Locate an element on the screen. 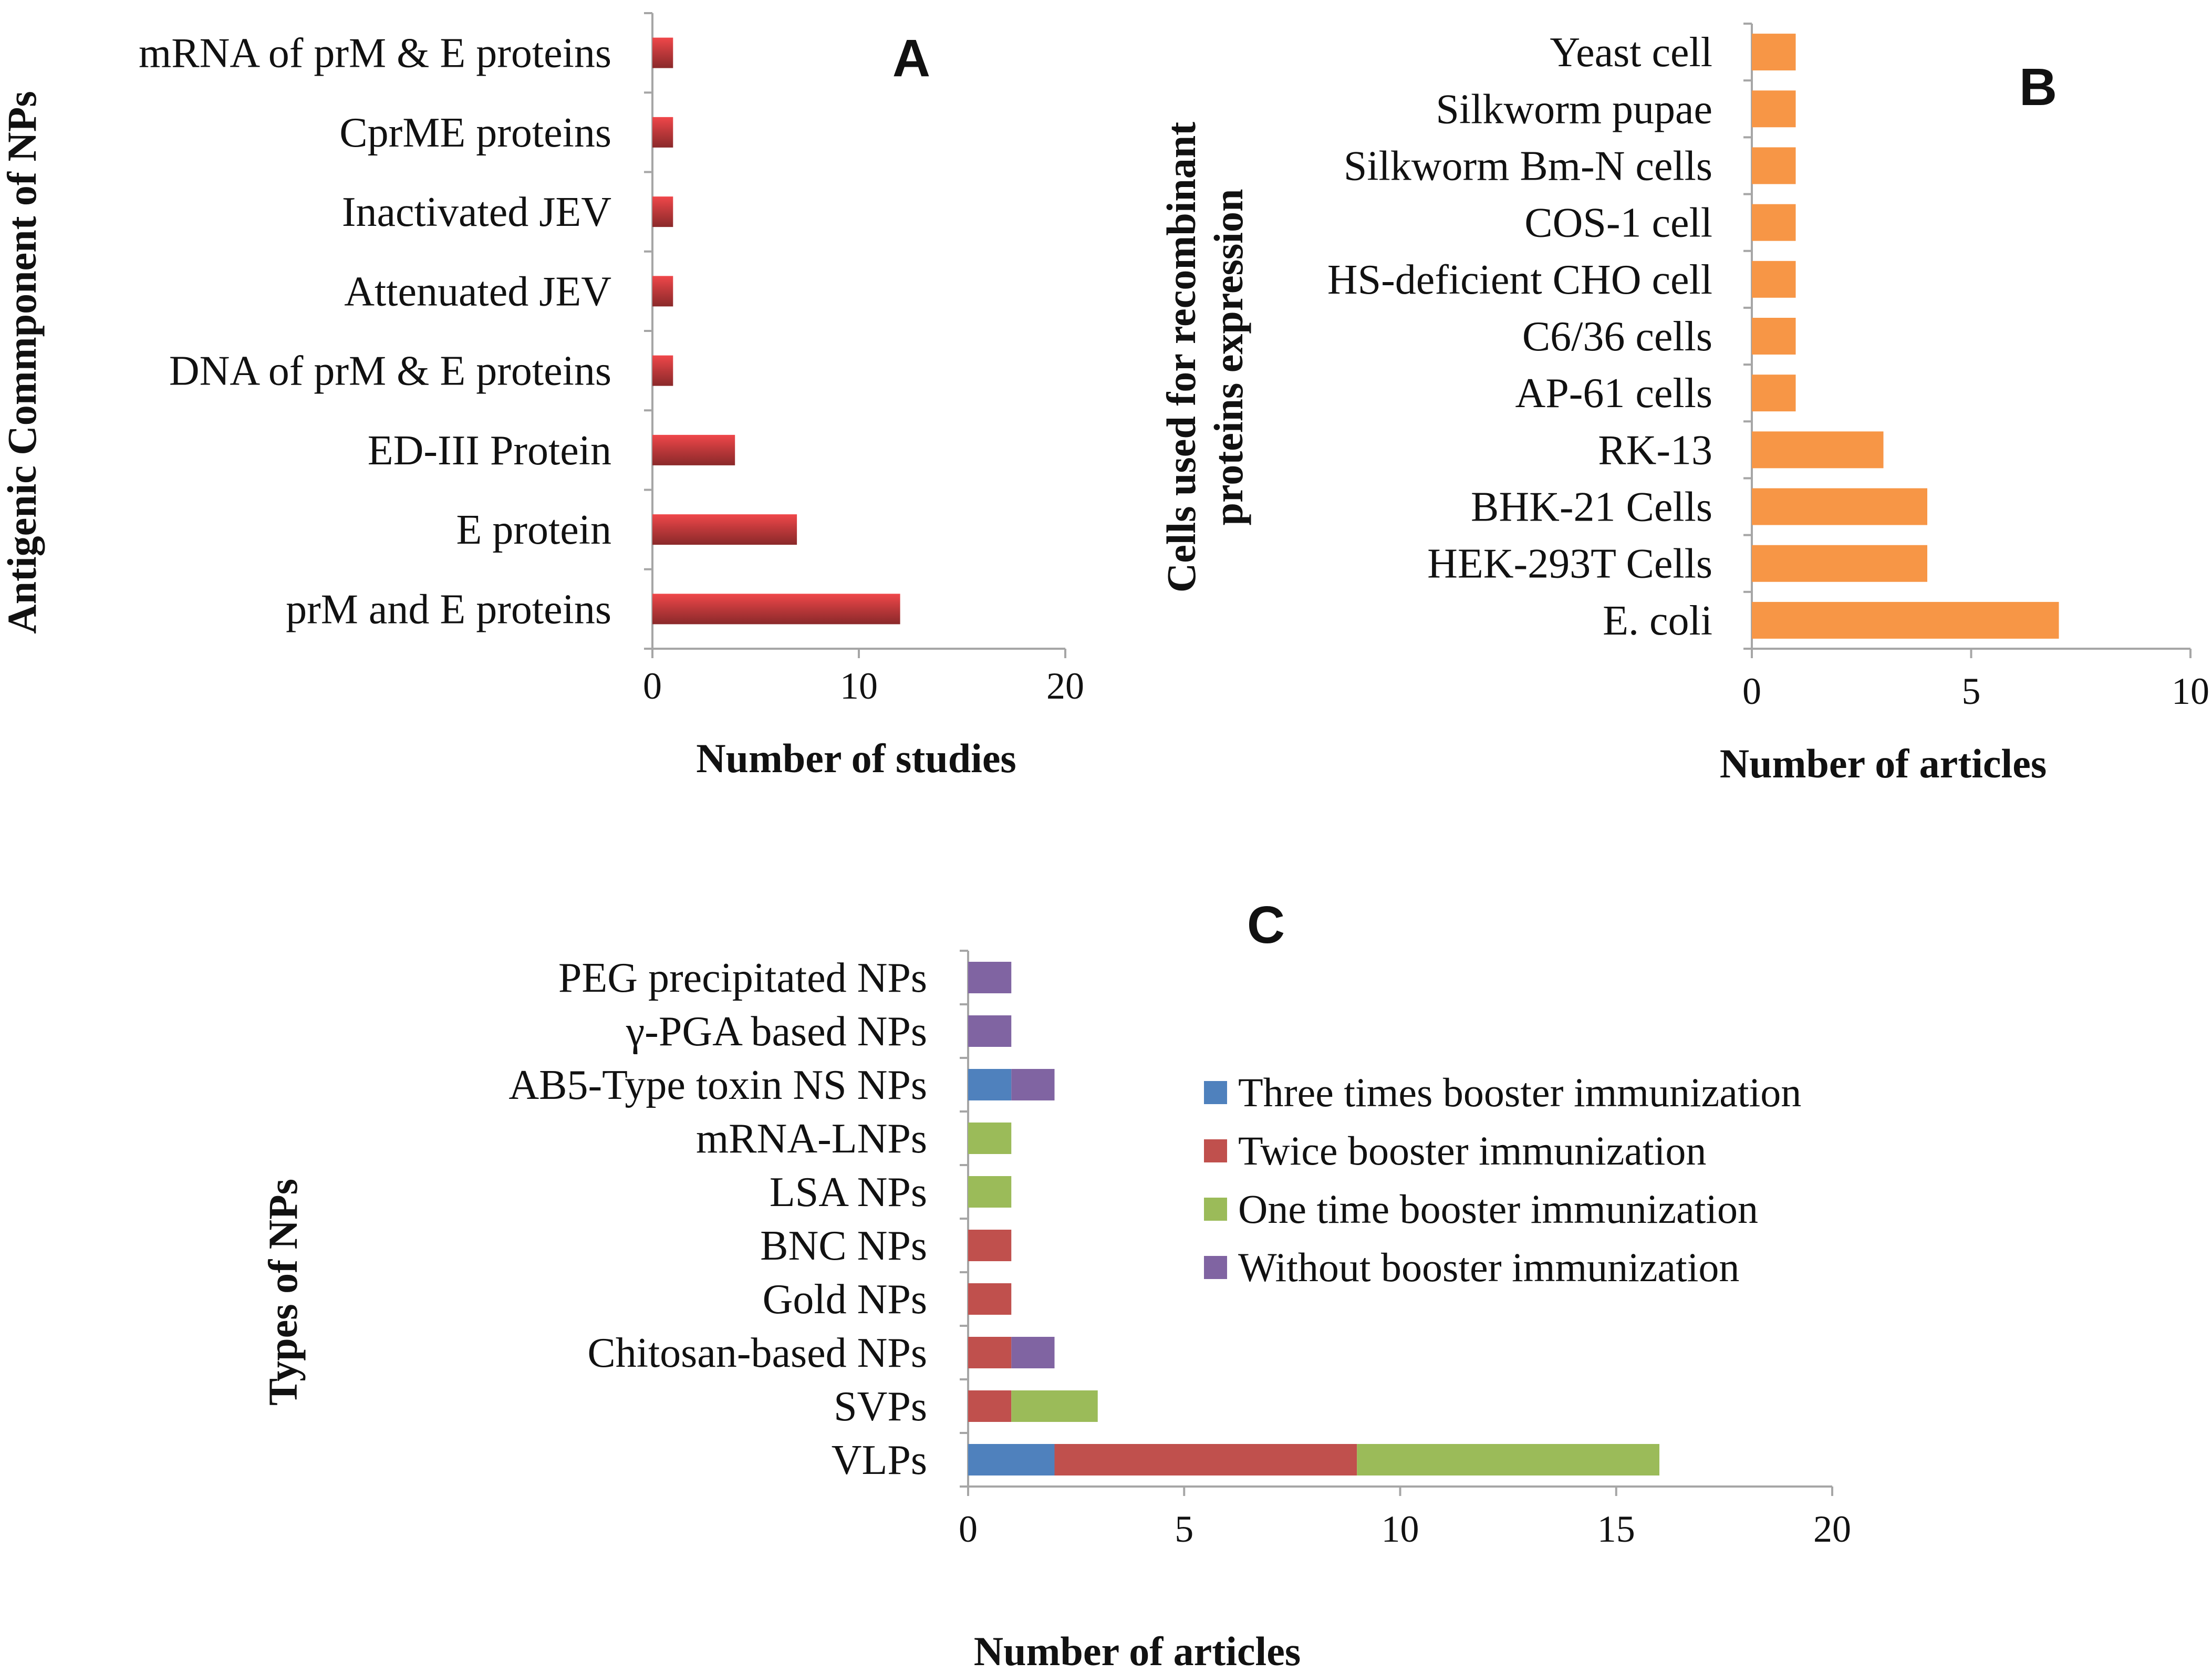 The image size is (2212, 1673). legend-entry: Without booster immunization is located at coordinates (1488, 1267).